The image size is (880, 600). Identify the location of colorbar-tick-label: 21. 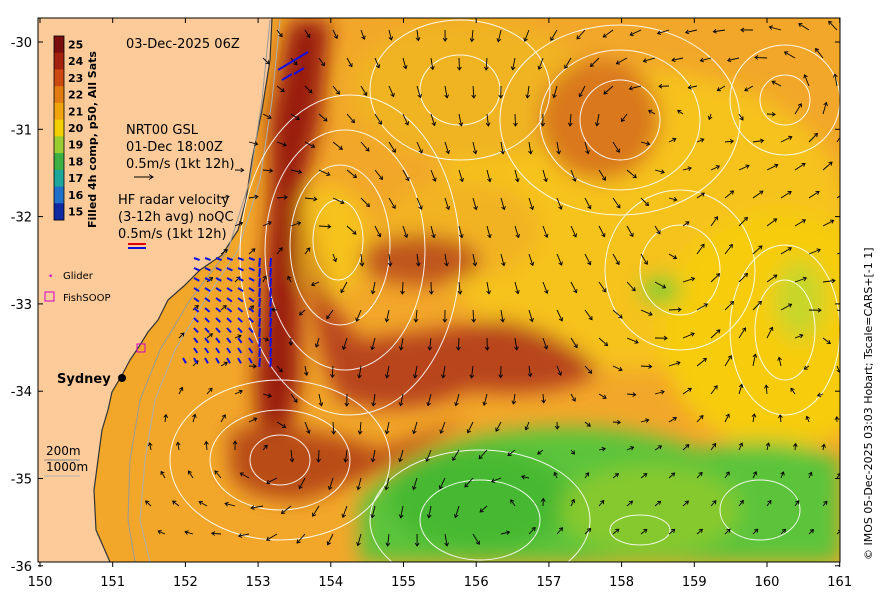
(75, 111).